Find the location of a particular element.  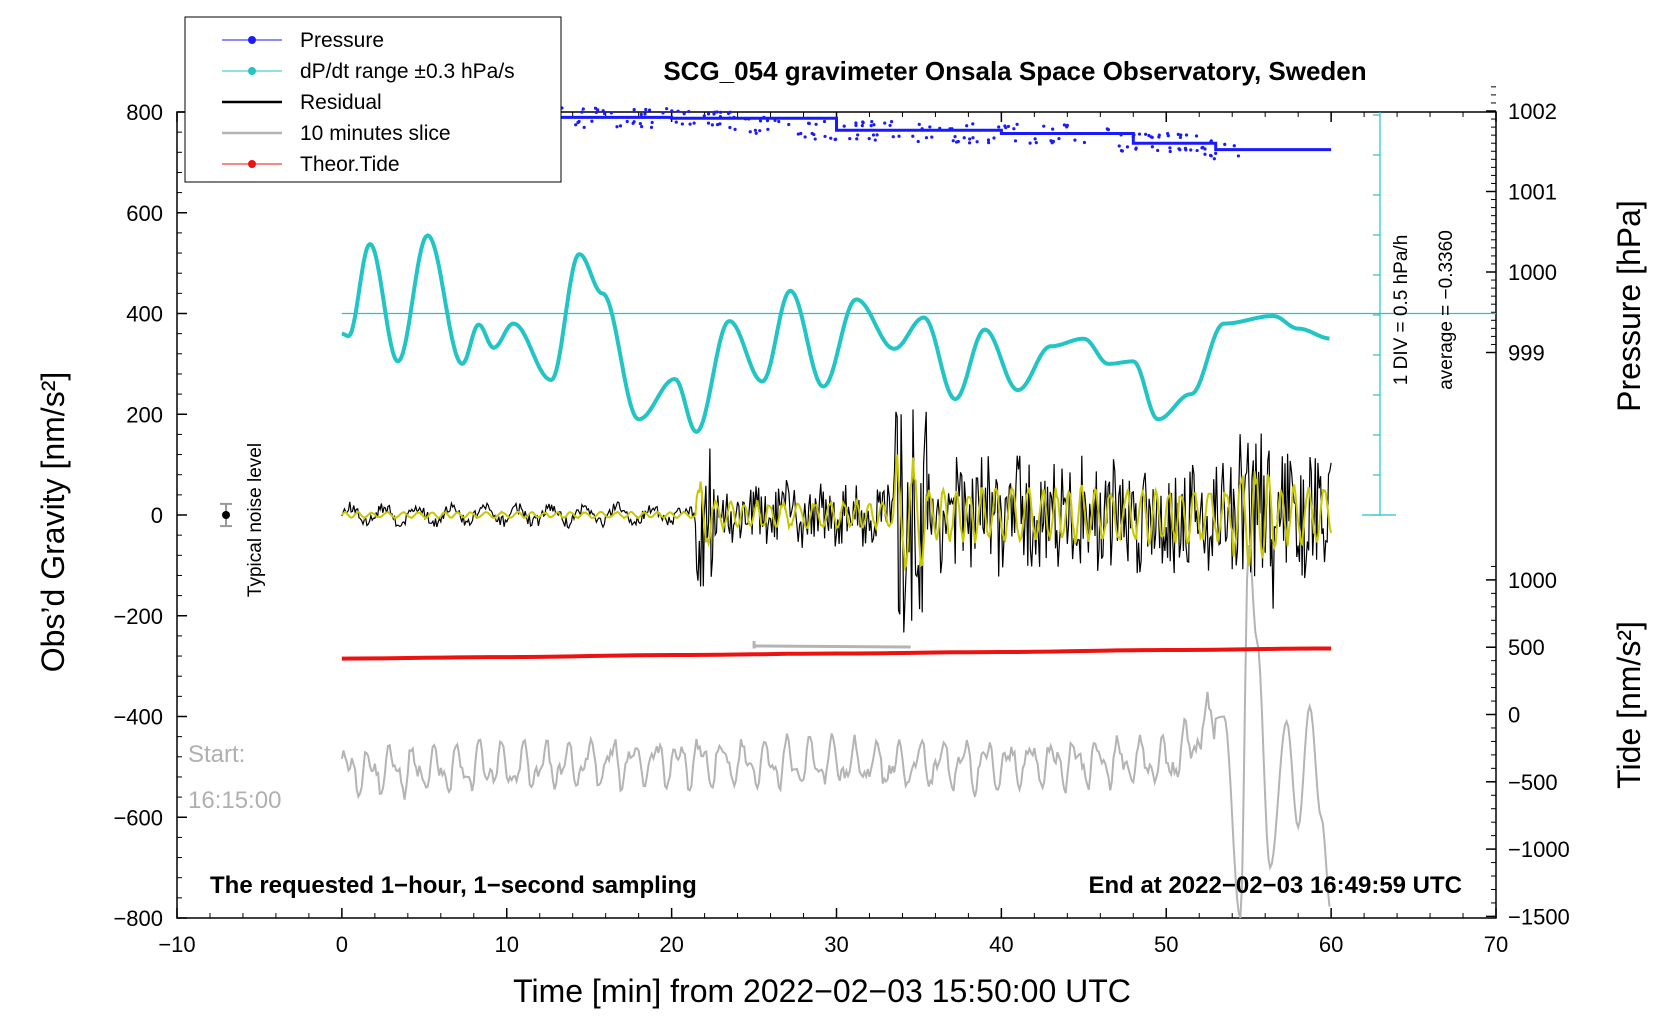

y-tick-label: −600 is located at coordinates (138, 817).